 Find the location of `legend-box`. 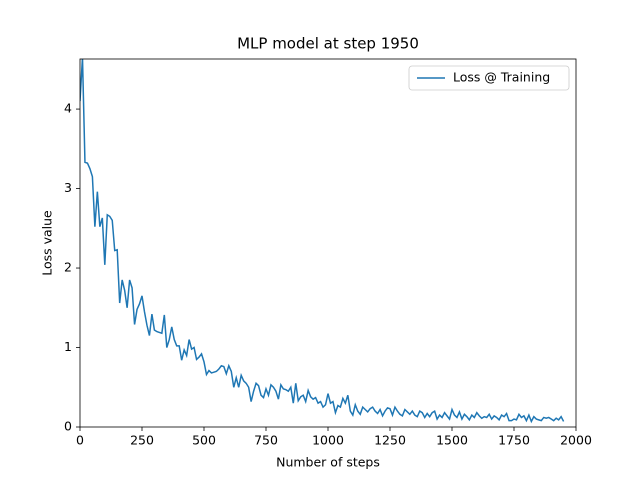

legend-box is located at coordinates (489, 78).